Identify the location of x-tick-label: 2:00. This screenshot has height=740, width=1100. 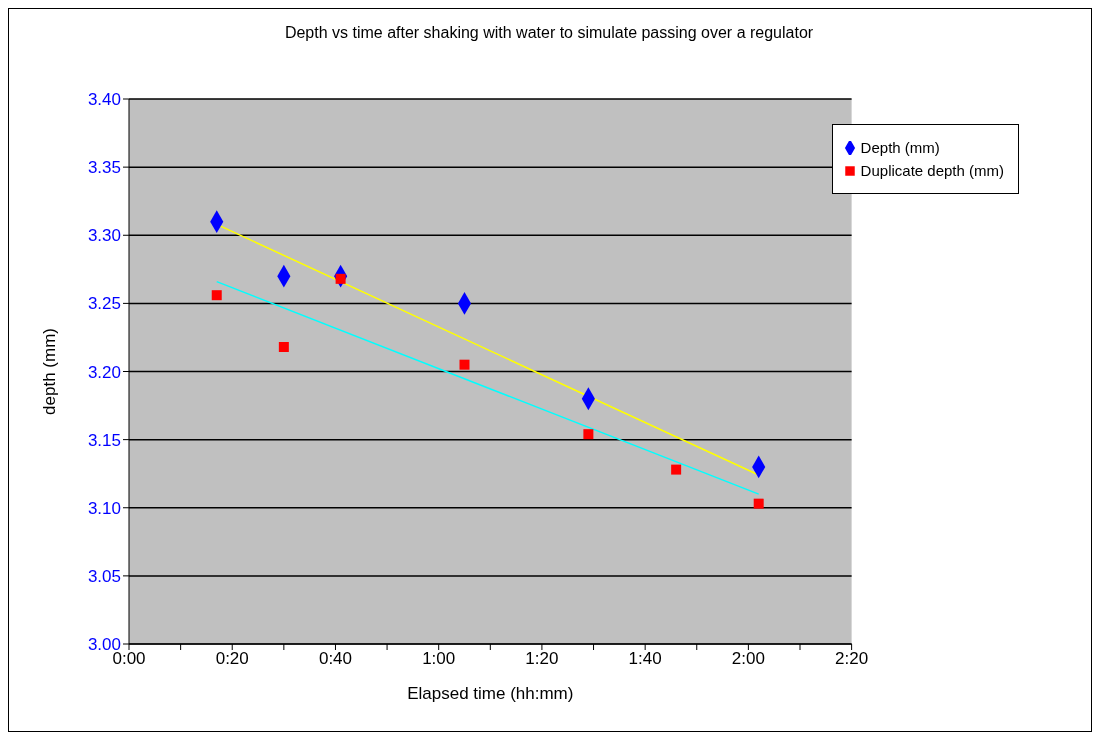
(748, 659).